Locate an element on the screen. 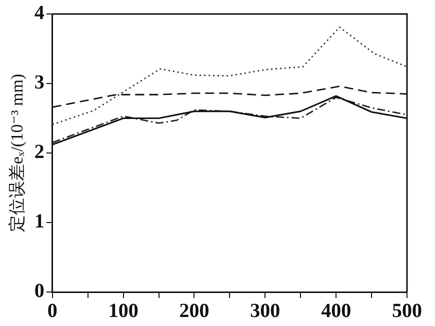 This screenshot has width=435, height=326. x-tick-label: 400 is located at coordinates (336, 311).